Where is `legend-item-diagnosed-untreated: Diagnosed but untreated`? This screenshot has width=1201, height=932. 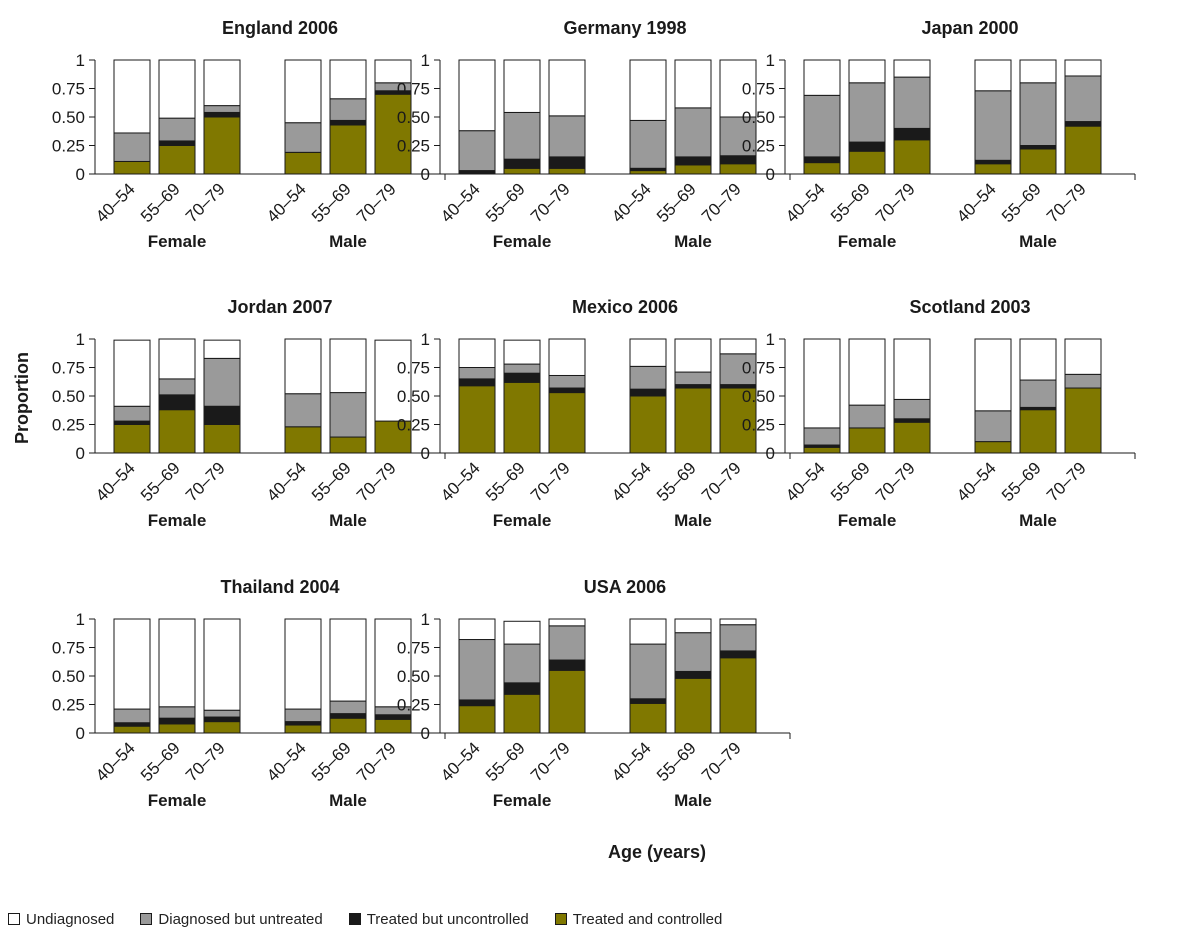
legend-item-diagnosed-untreated: Diagnosed but untreated is located at coordinates (231, 919).